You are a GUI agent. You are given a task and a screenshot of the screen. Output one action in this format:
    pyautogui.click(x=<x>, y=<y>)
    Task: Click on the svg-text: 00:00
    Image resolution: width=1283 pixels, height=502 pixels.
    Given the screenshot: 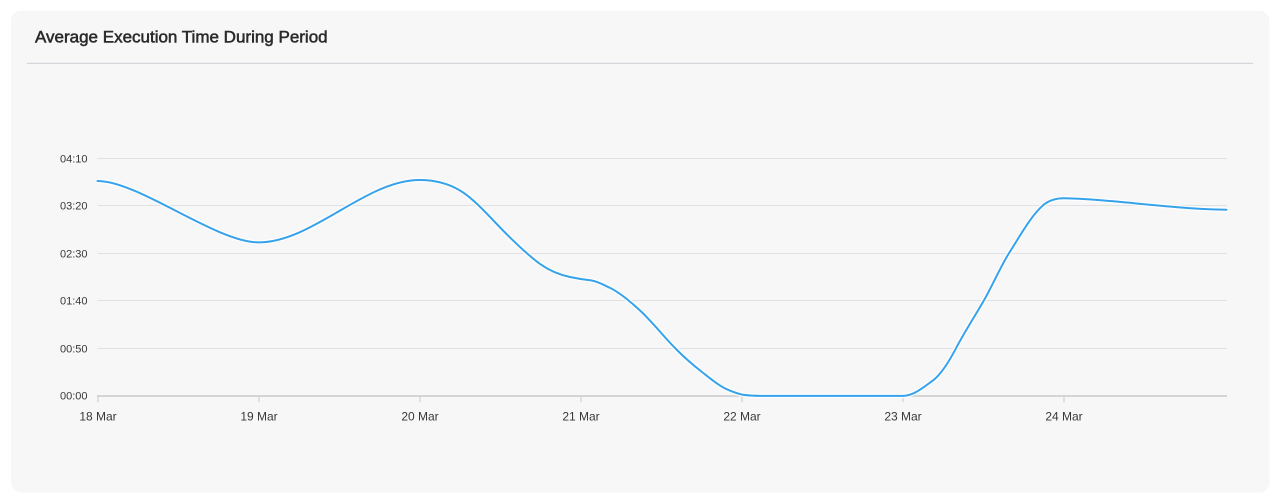 What is the action you would take?
    pyautogui.click(x=74, y=397)
    